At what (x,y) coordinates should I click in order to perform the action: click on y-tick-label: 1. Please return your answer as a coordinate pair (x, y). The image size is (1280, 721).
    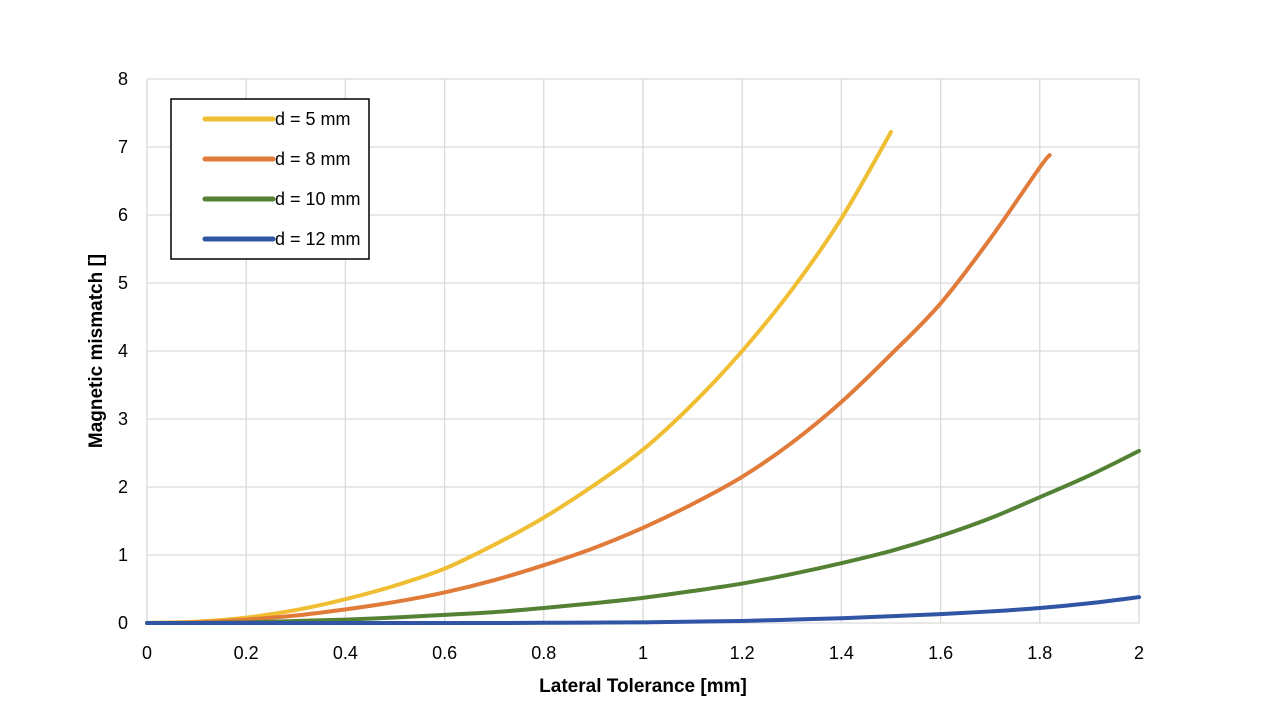
    Looking at the image, I should click on (123, 555).